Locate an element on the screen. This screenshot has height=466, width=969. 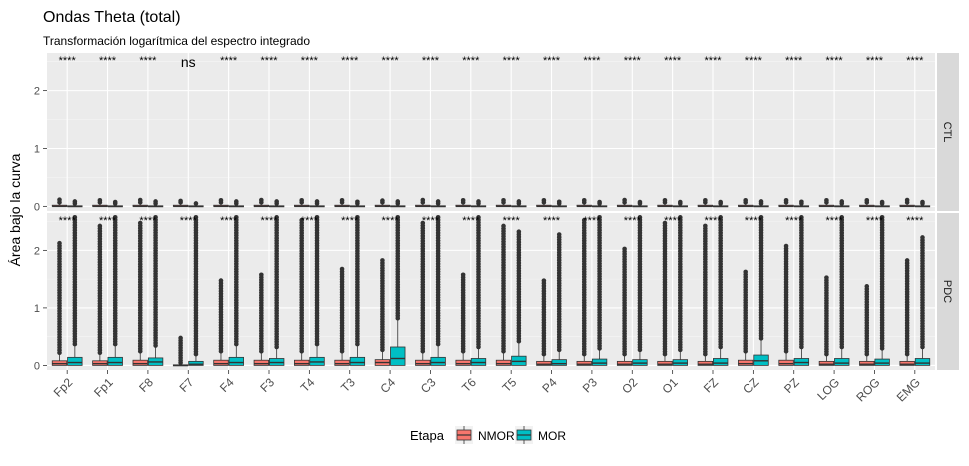
box-mor-fp1 is located at coordinates (115, 203).